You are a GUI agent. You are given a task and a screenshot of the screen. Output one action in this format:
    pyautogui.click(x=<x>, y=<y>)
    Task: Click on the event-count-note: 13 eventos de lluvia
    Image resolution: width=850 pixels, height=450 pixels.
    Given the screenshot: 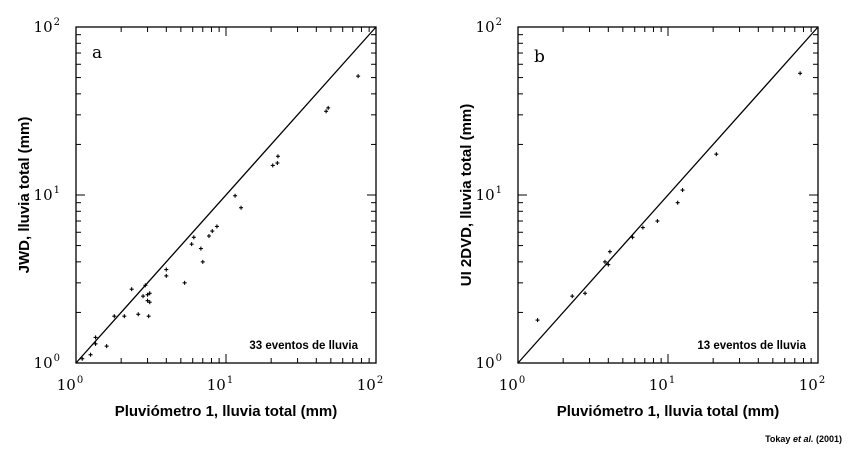 What is the action you would take?
    pyautogui.click(x=751, y=346)
    